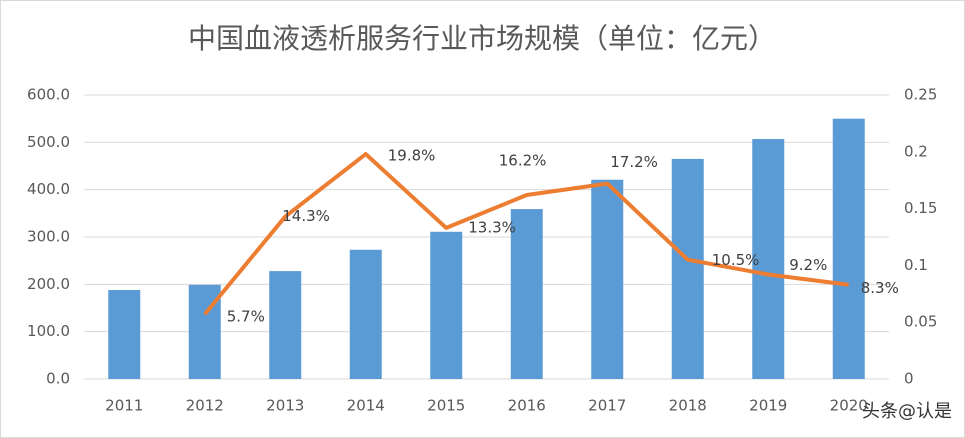 This screenshot has height=438, width=965. What do you see at coordinates (48, 95) in the screenshot?
I see `y-tick-label: 600.0` at bounding box center [48, 95].